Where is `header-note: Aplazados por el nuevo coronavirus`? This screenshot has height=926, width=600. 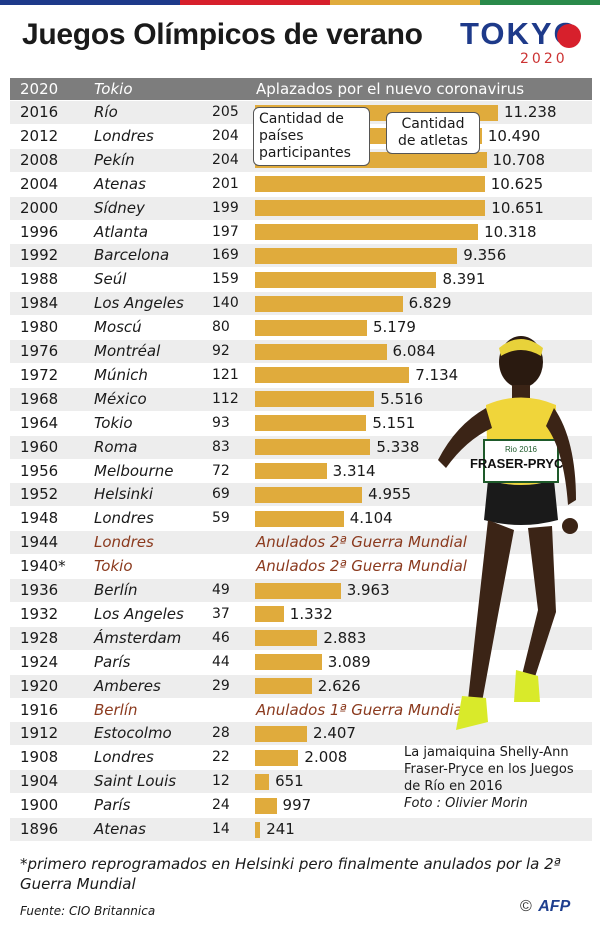 header-note: Aplazados por el nuevo coronavirus is located at coordinates (390, 89).